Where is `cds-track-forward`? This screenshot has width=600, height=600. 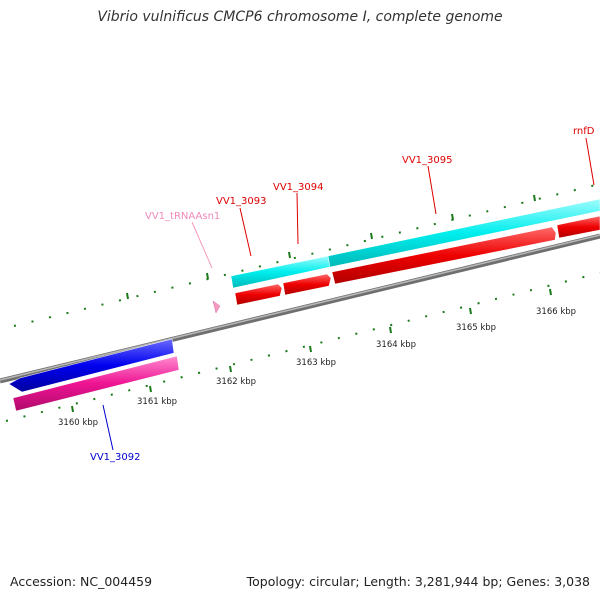 cds-track-forward is located at coordinates (417, 260).